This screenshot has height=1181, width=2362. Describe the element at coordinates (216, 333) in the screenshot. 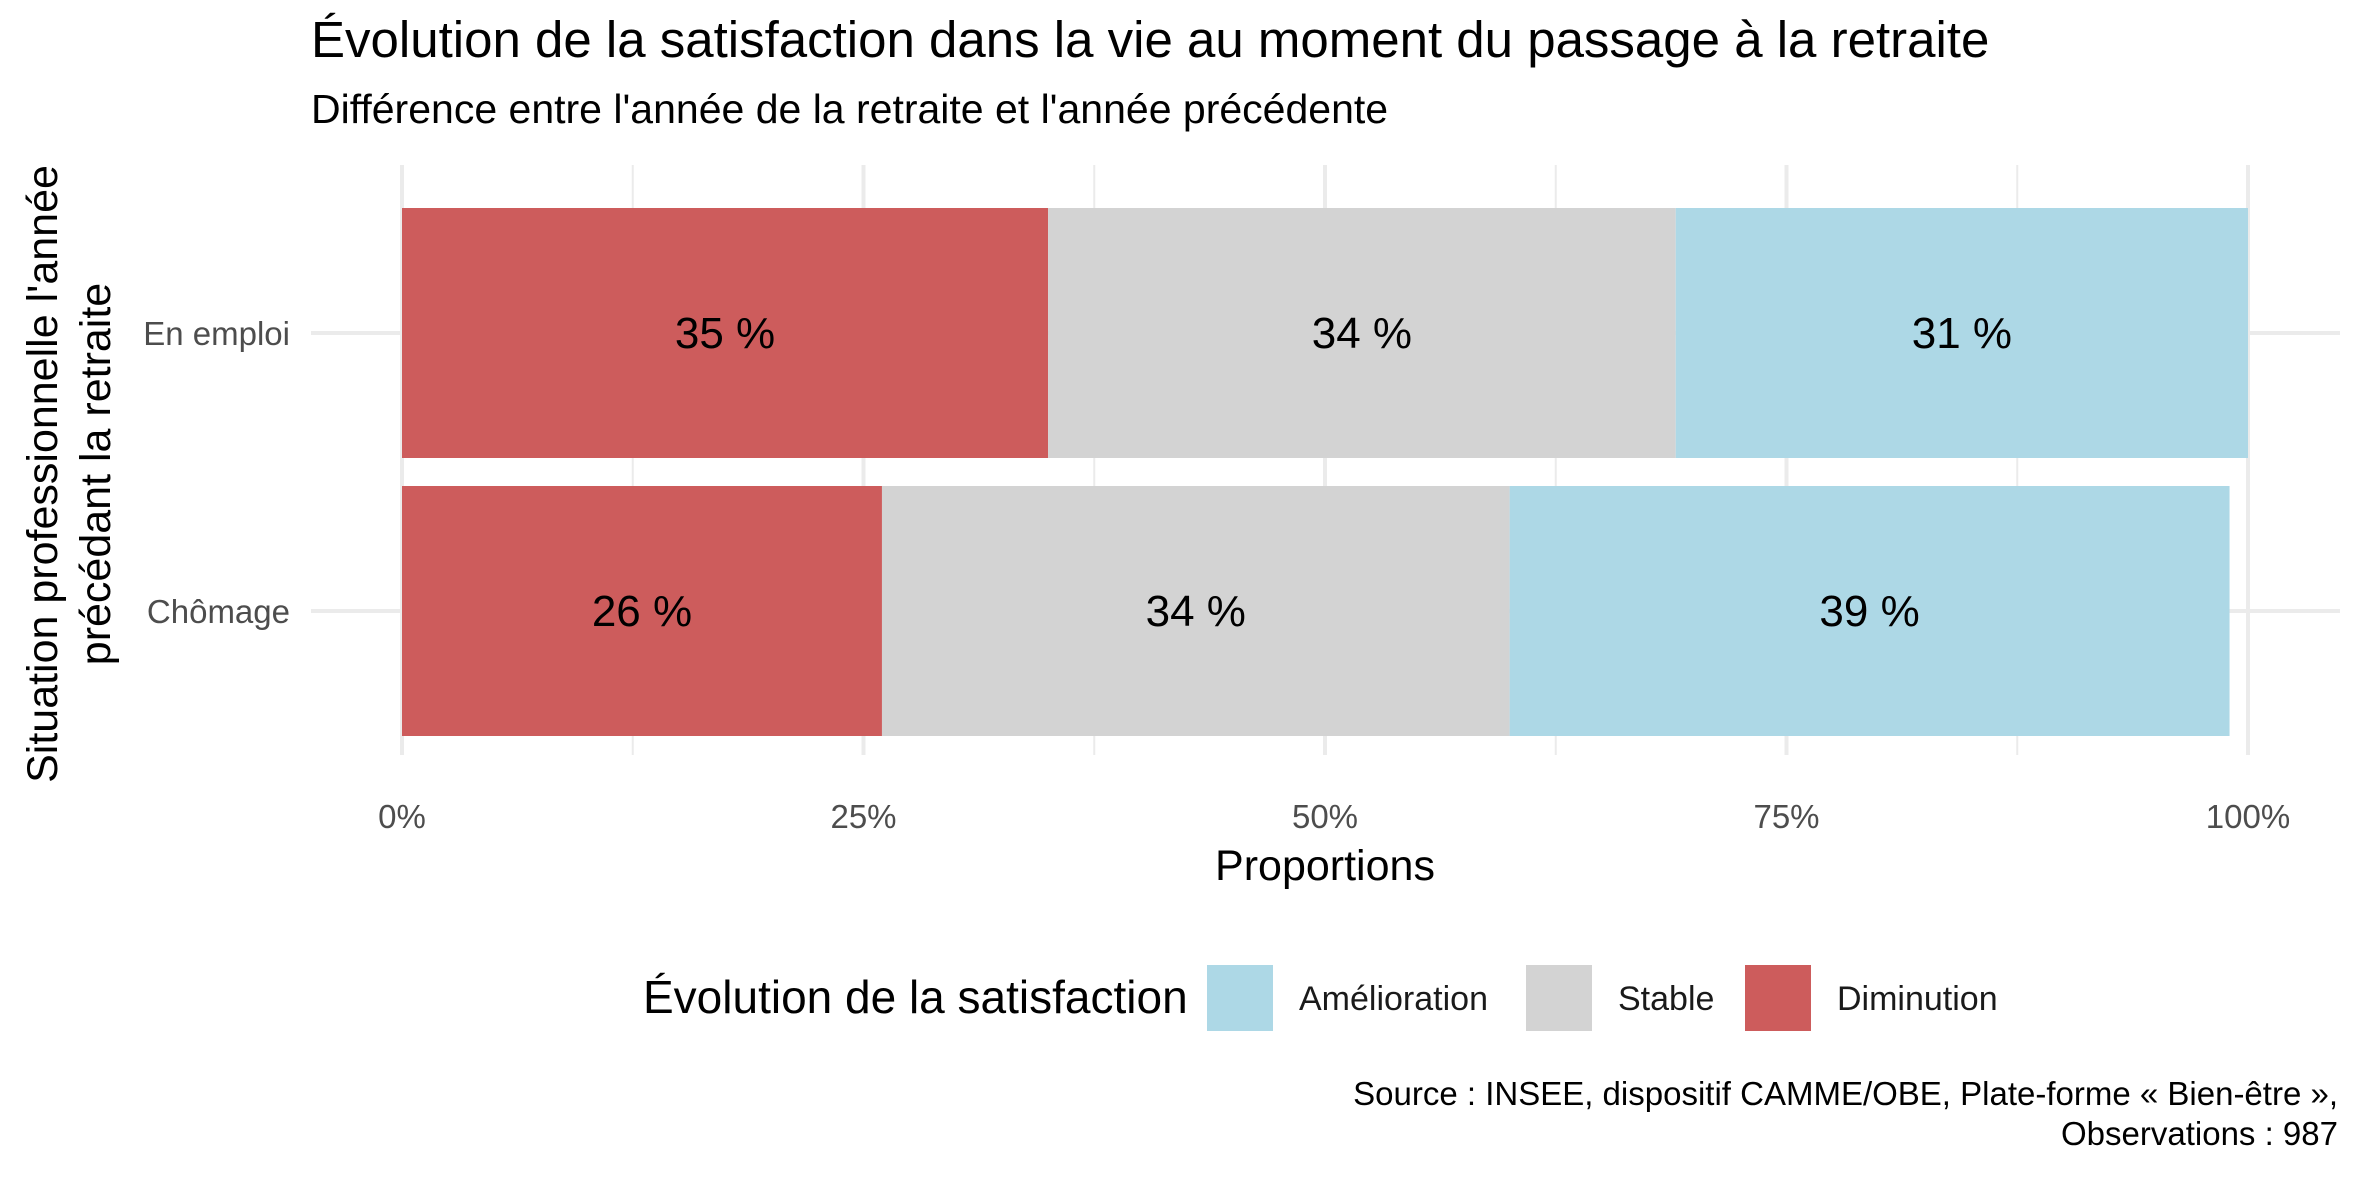

I see `y-tick-label: En emploi` at that location.